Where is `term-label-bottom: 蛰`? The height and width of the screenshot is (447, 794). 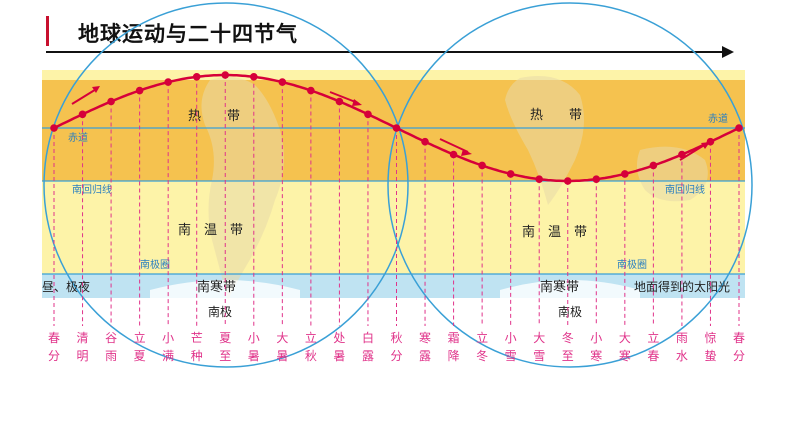 term-label-bottom: 蛰 is located at coordinates (710, 356).